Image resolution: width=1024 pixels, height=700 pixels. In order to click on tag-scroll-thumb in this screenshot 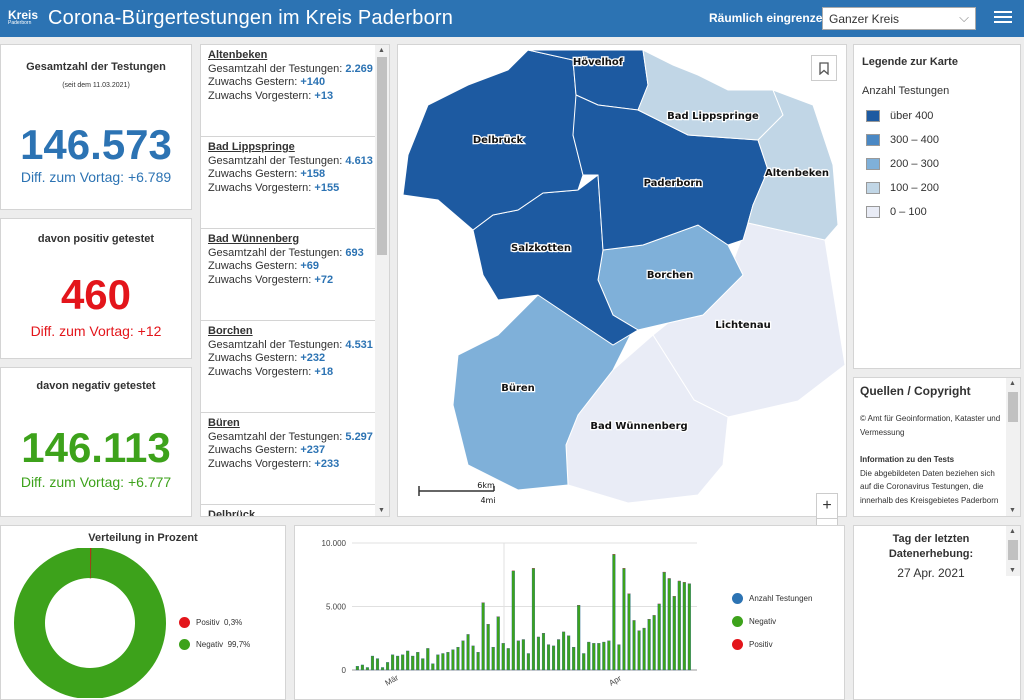, I will do `click(1013, 550)`.